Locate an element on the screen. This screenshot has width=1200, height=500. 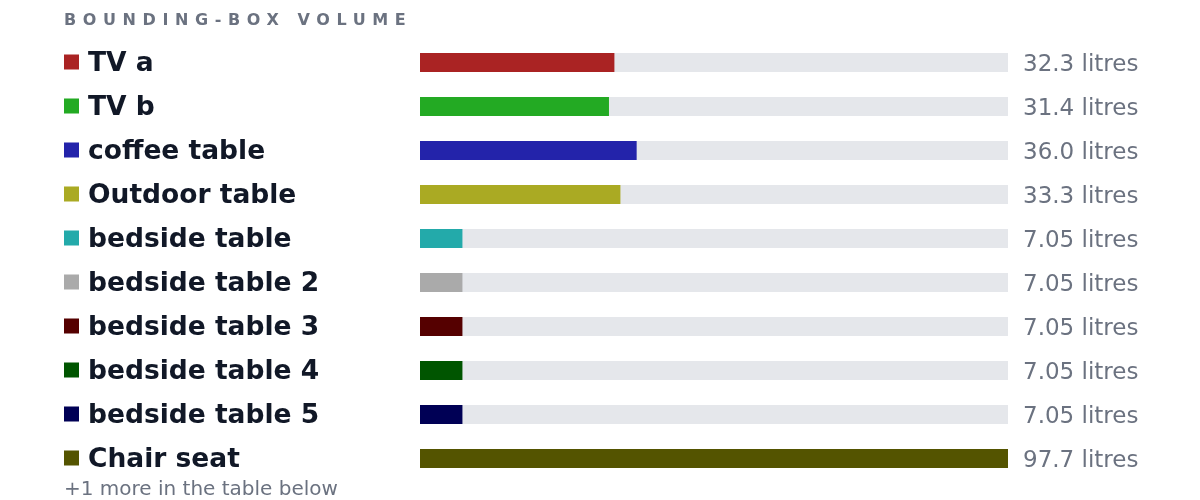
text: BOUNDING-BOX VOLUME is located at coordinates (238, 20).